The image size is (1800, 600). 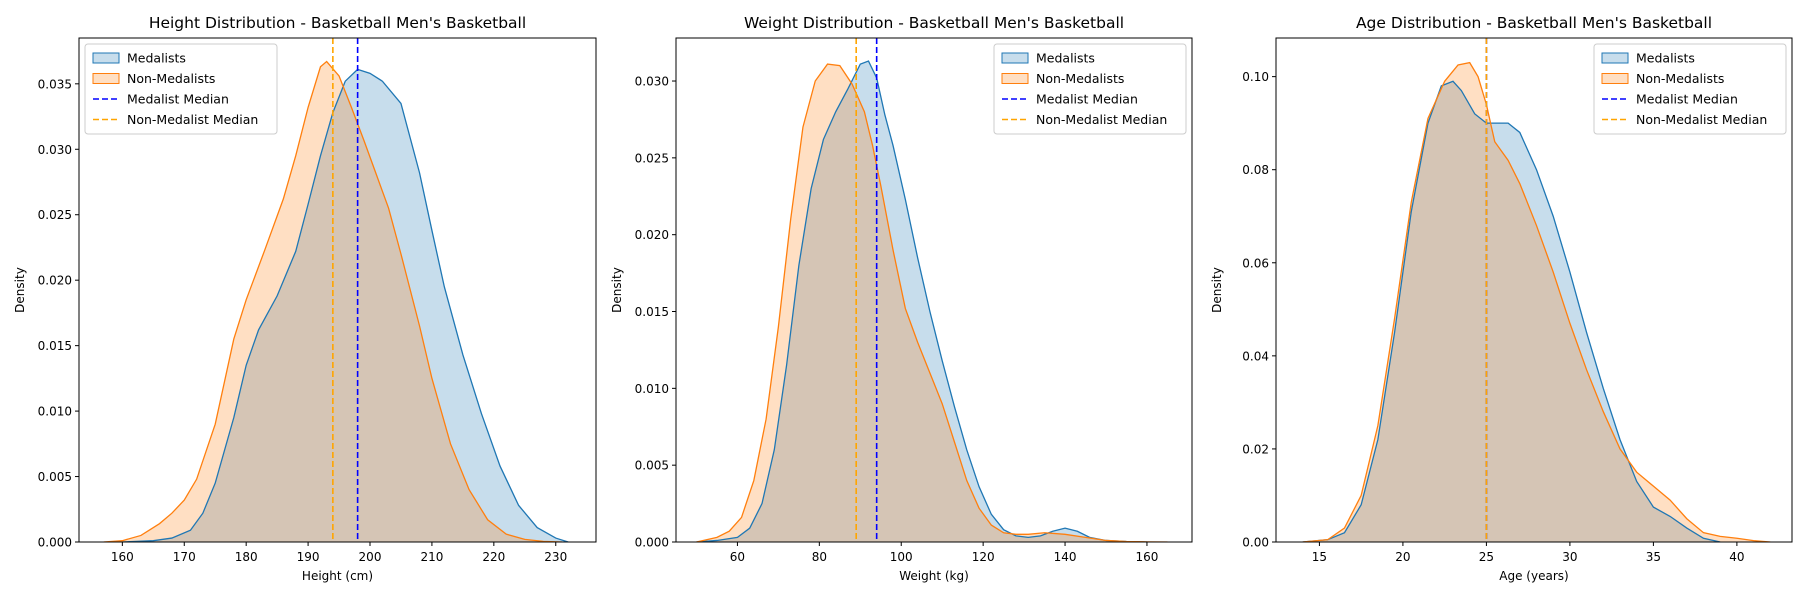 I want to click on x-tick-label: 180, so click(x=246, y=557).